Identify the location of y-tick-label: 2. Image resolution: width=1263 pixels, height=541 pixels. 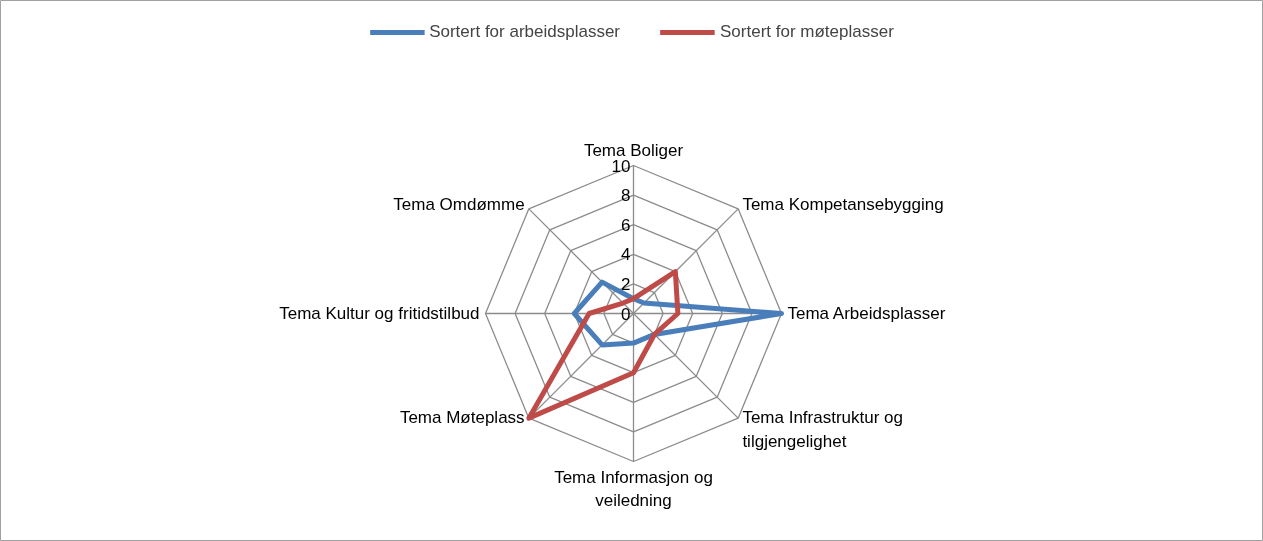
(626, 284).